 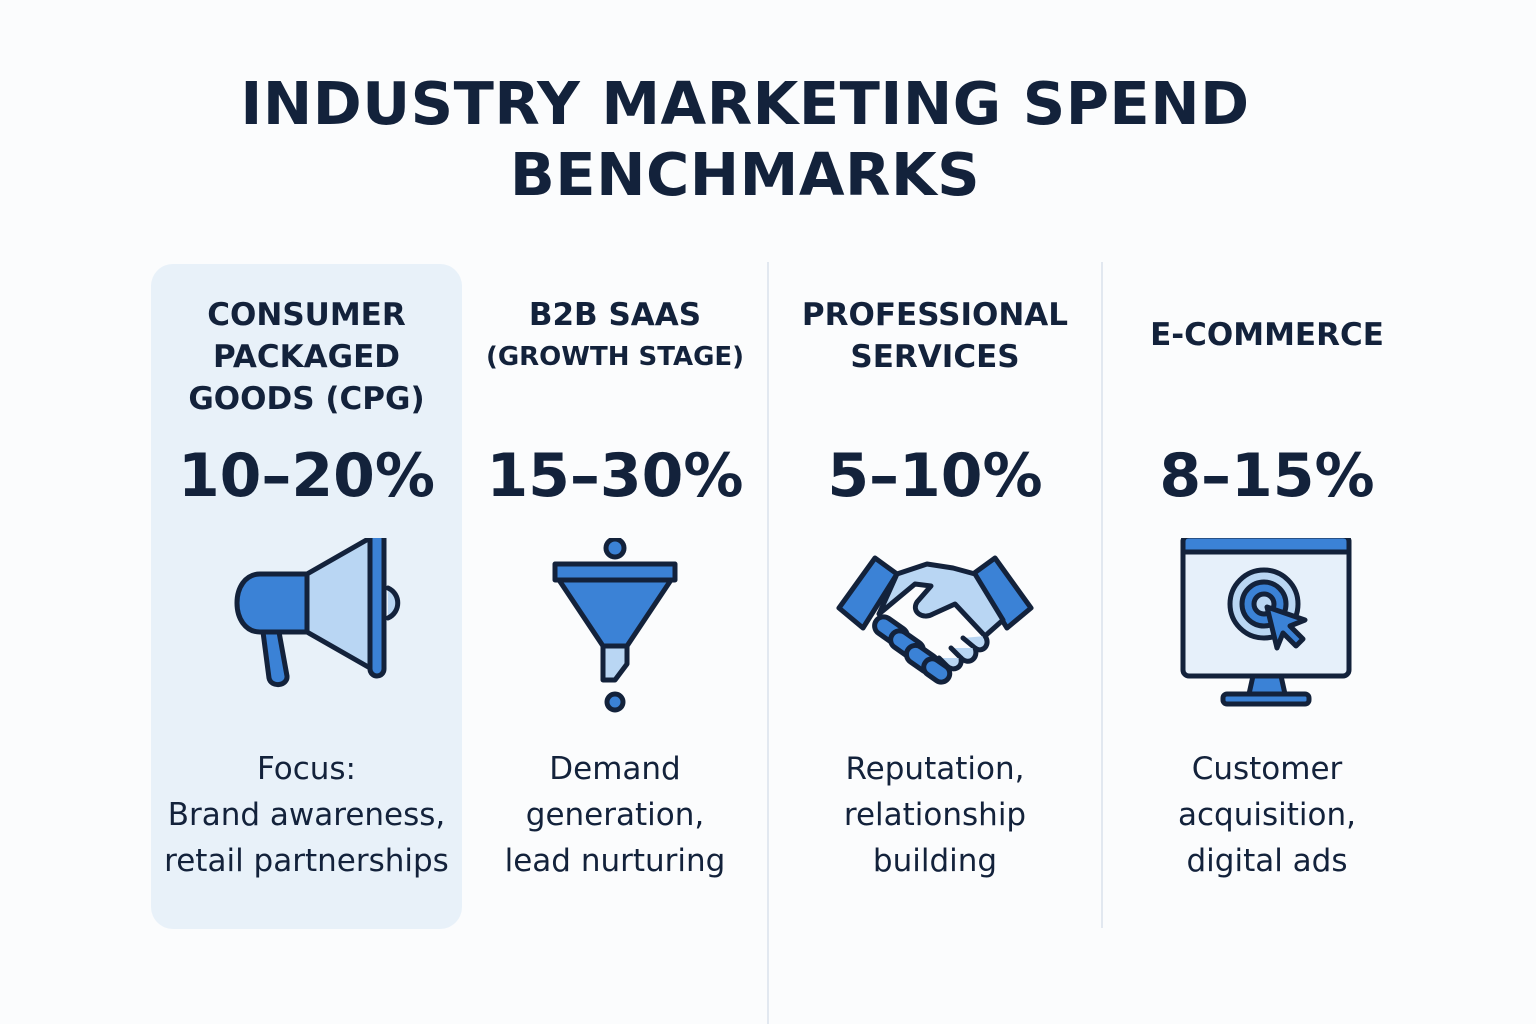 What do you see at coordinates (306, 399) in the screenshot?
I see `industry-name-line: GOODS (CPG)` at bounding box center [306, 399].